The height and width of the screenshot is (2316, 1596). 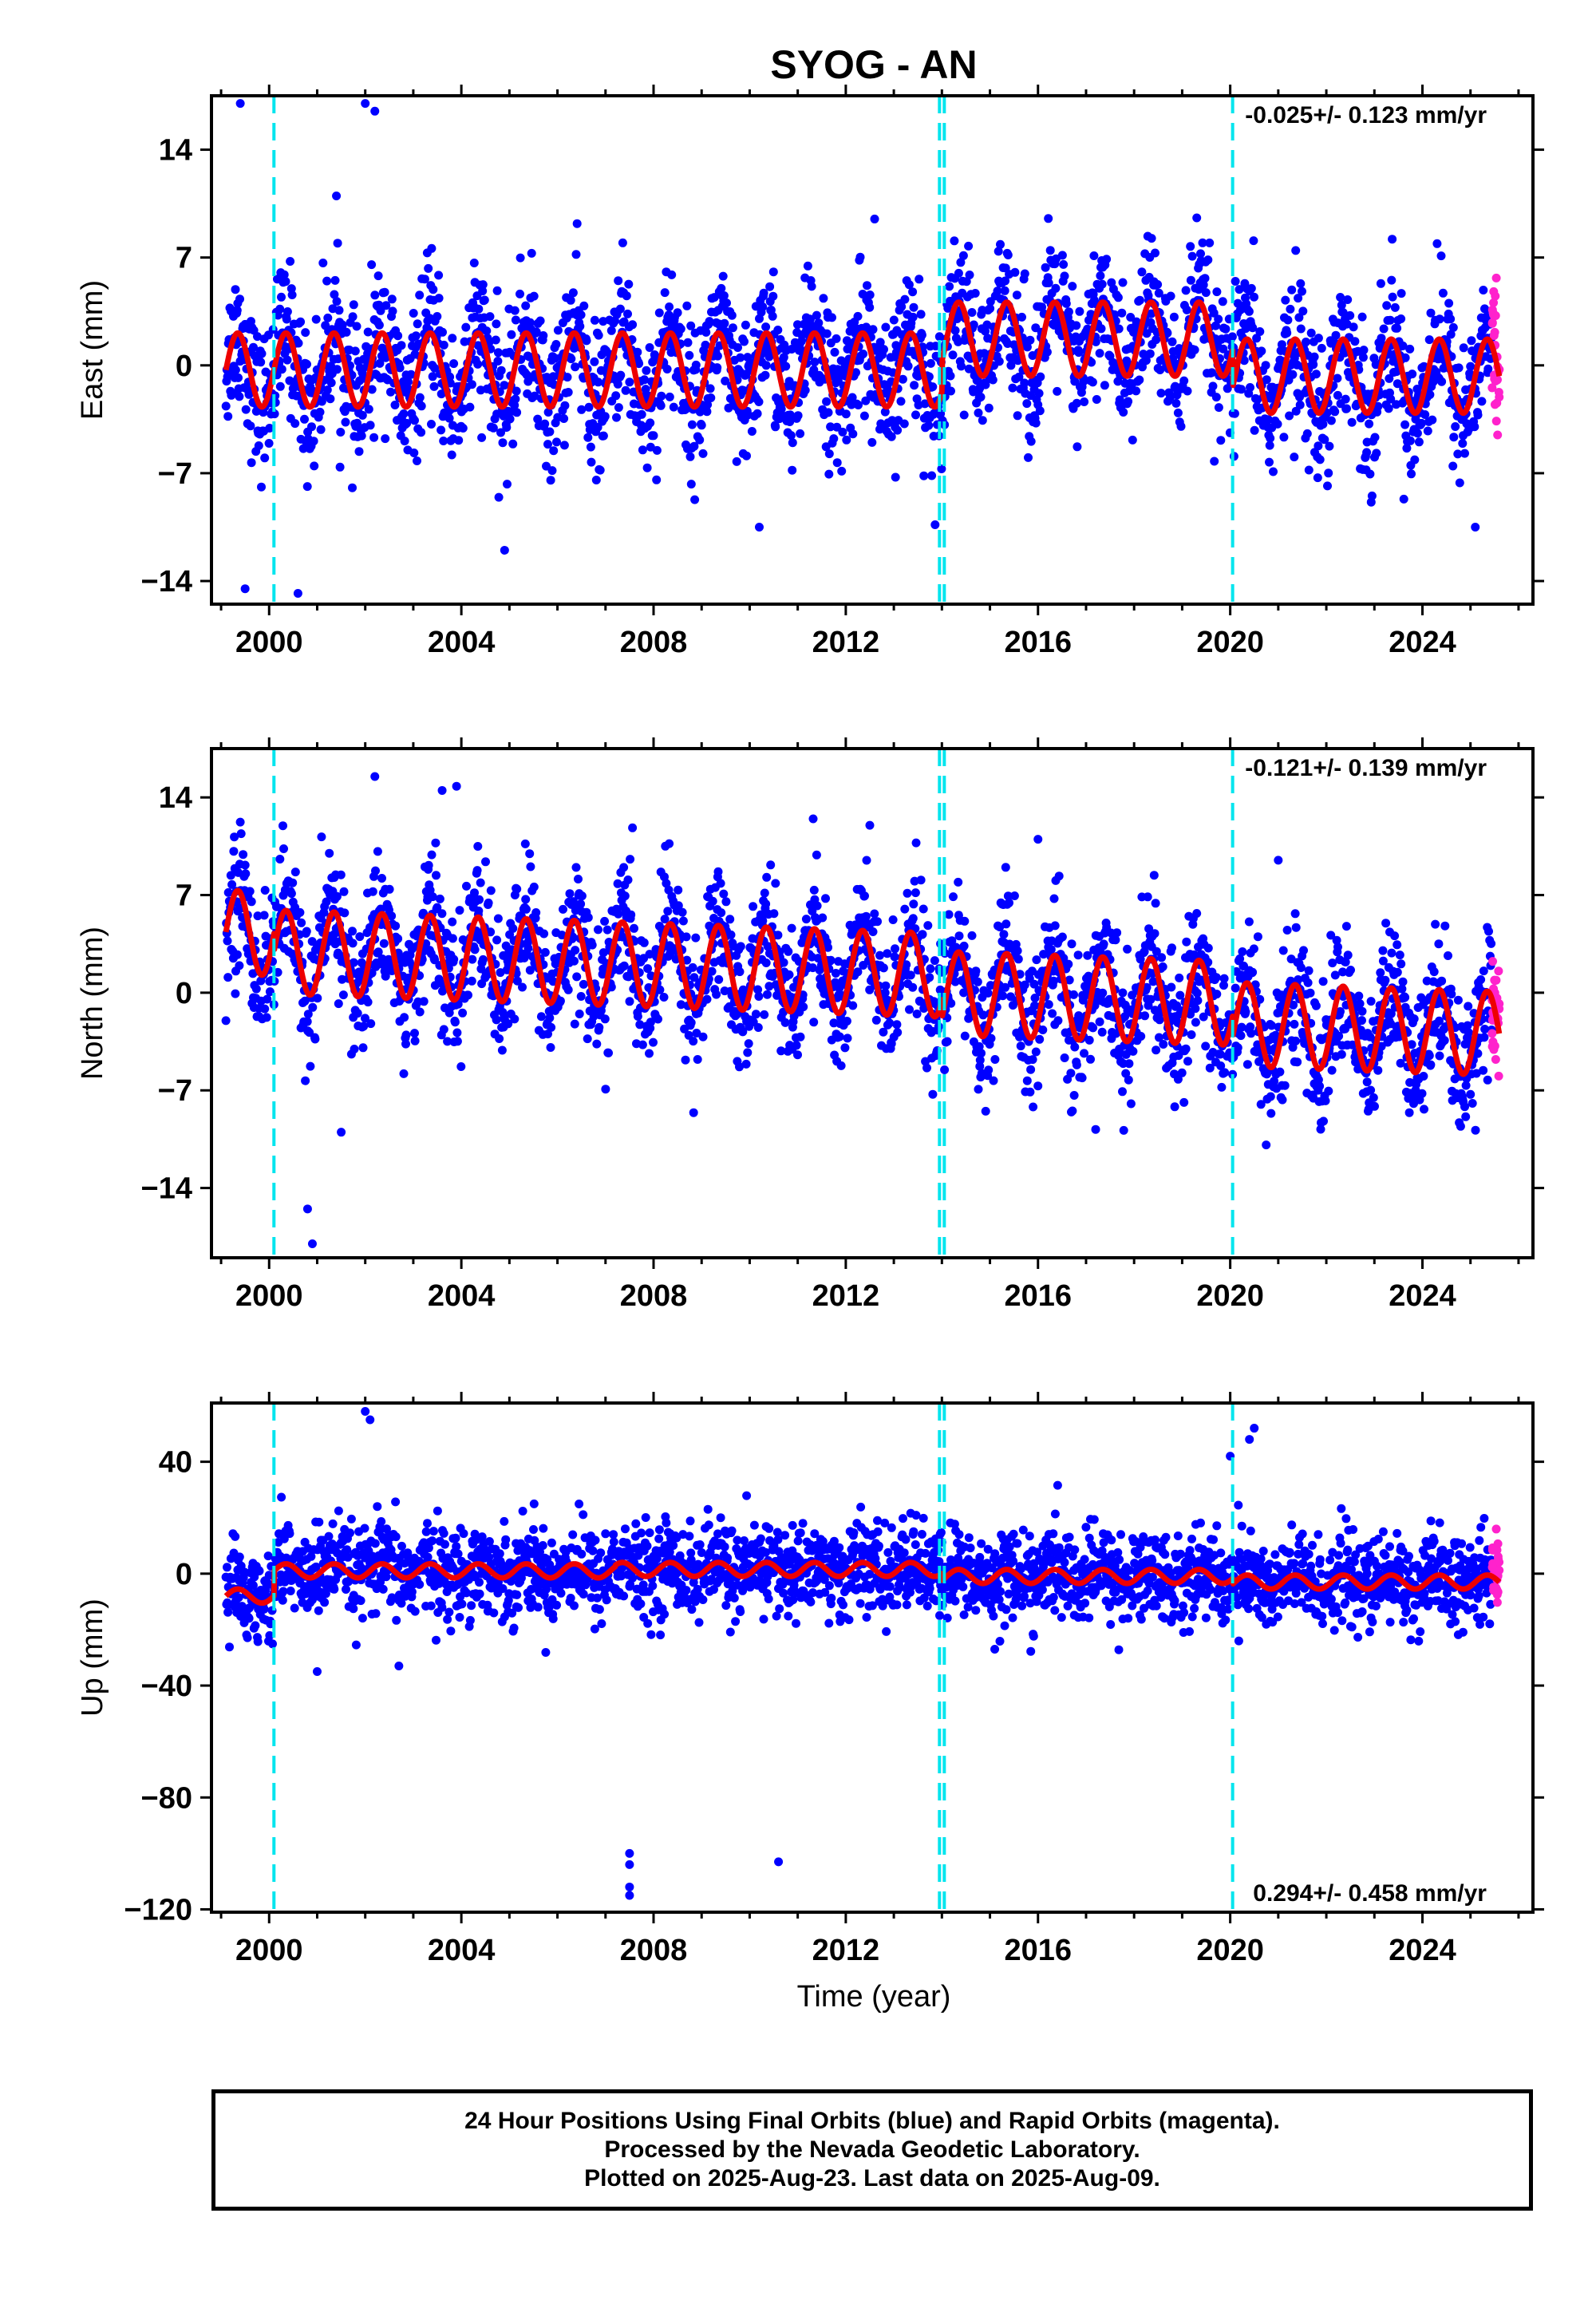 What do you see at coordinates (863, 358) in the screenshot?
I see `model-fit-line-east` at bounding box center [863, 358].